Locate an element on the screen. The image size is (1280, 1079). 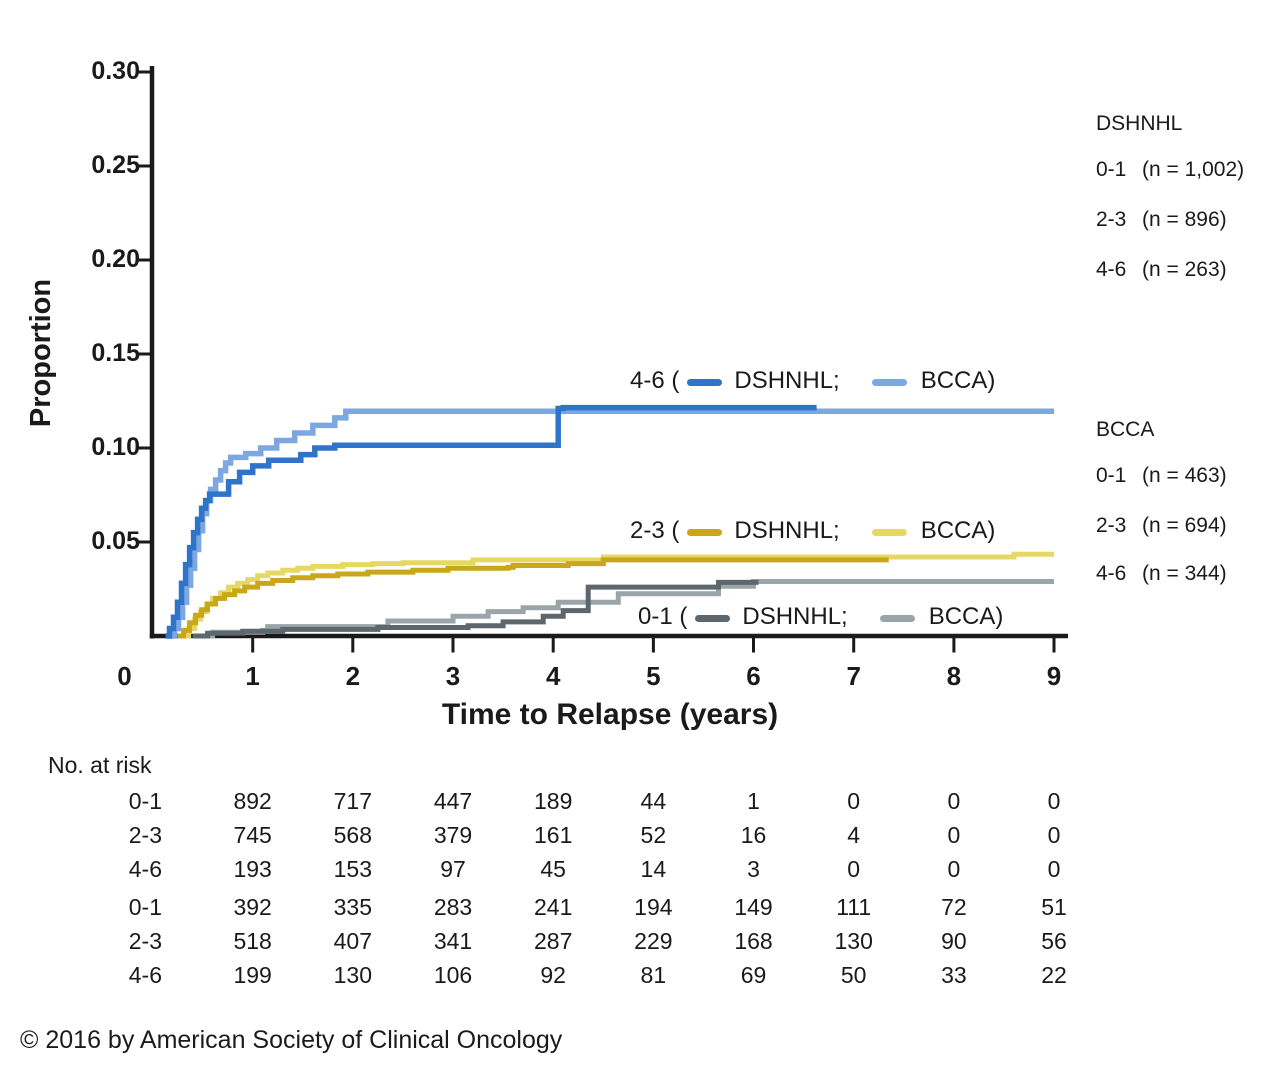
legend-entry: 4-6 (n = 344) is located at coordinates (1161, 574).